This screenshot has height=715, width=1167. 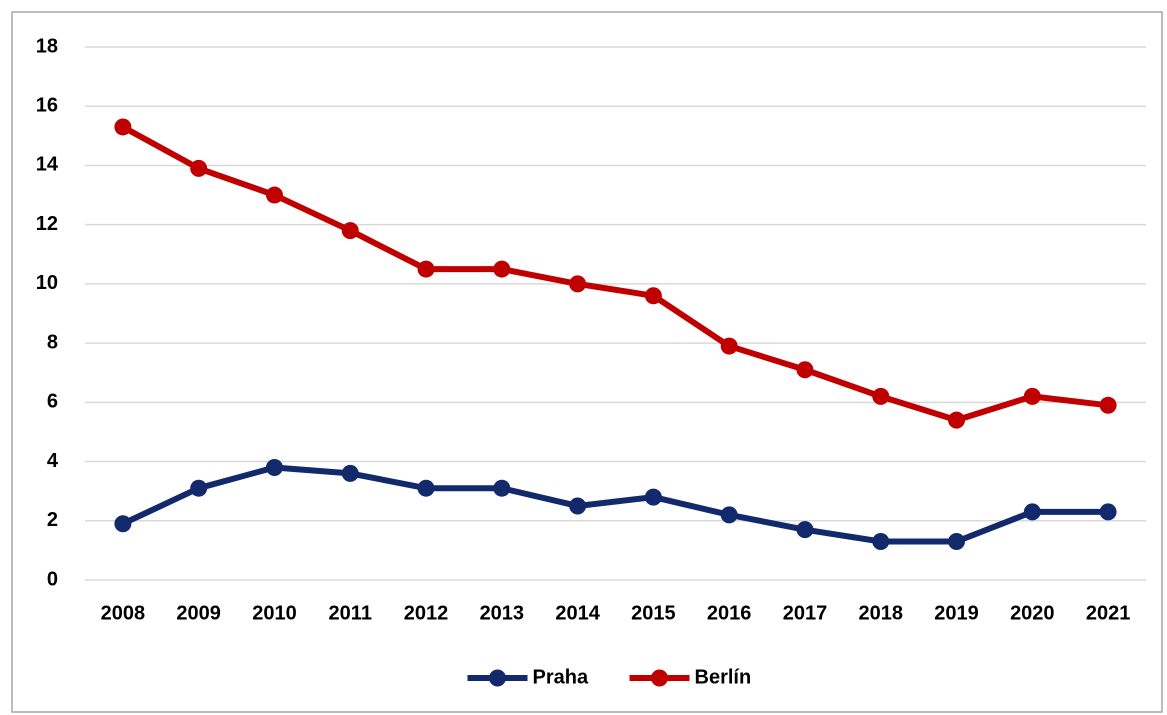 I want to click on legend-label: Praha, so click(x=561, y=677).